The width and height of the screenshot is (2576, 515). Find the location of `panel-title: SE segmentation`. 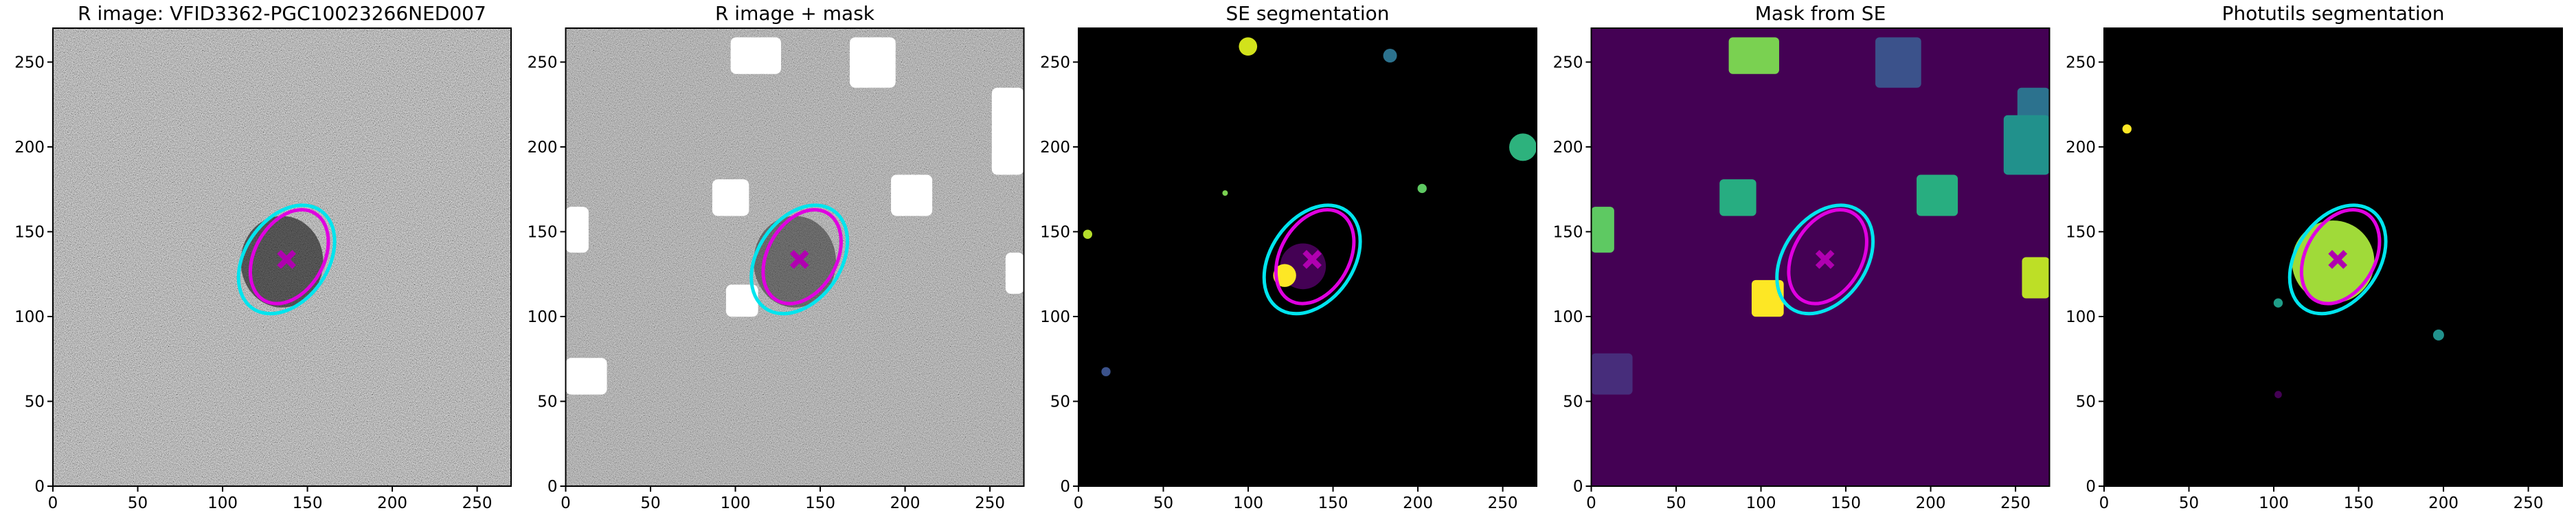

panel-title: SE segmentation is located at coordinates (1308, 13).